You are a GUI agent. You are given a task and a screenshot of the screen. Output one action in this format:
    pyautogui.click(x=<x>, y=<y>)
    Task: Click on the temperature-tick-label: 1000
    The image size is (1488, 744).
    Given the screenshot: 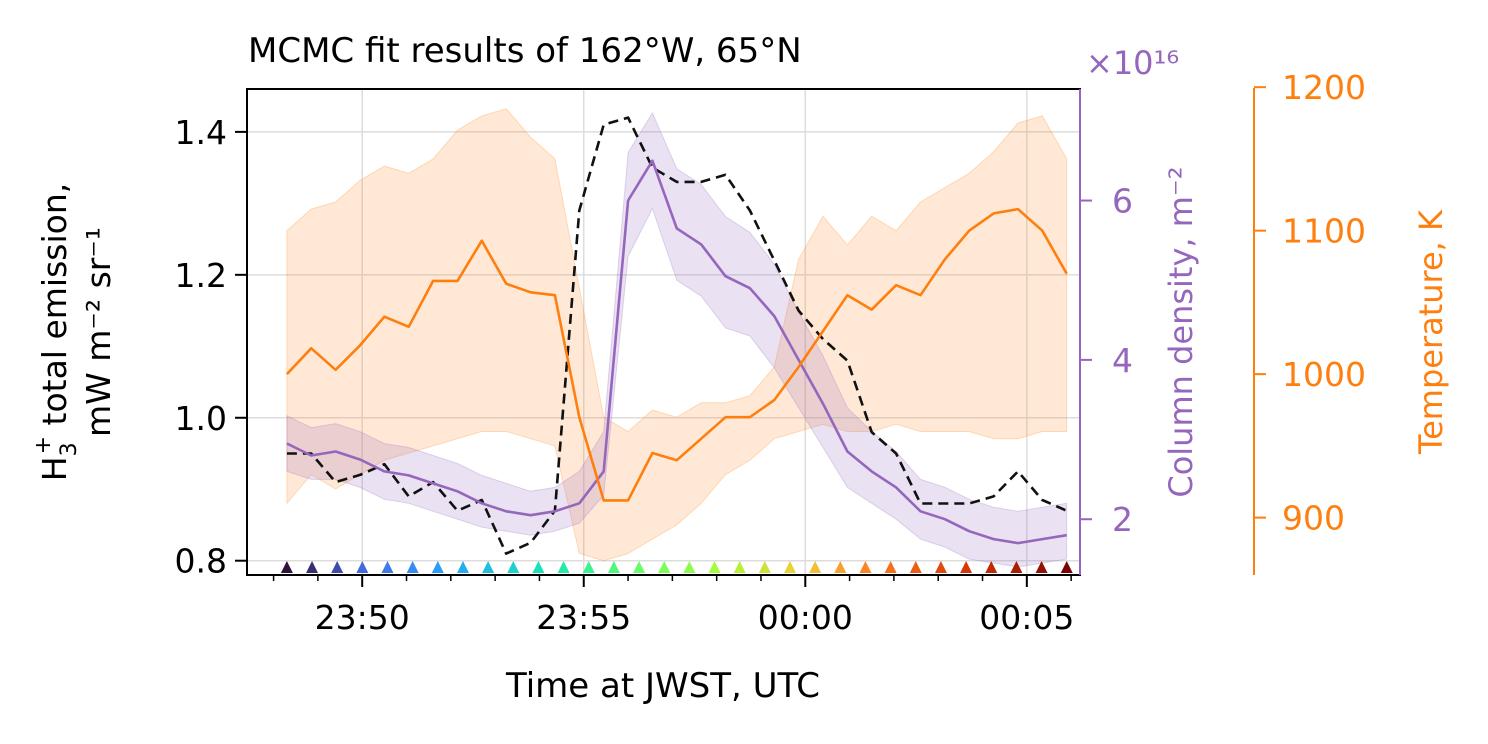 What is the action you would take?
    pyautogui.click(x=1324, y=374)
    